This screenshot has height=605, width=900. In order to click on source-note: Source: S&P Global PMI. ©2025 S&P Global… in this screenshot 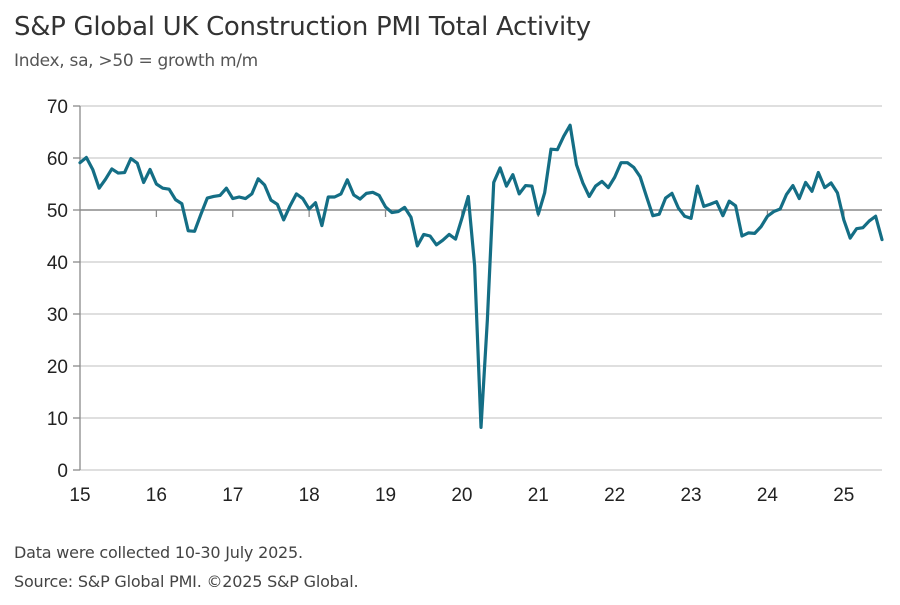, I will do `click(186, 581)`.